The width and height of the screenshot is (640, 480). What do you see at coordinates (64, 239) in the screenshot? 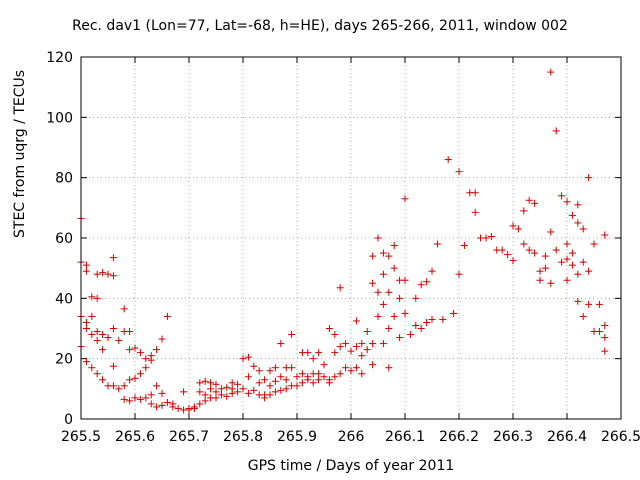
I see `y-tick-label: 60` at bounding box center [64, 239].